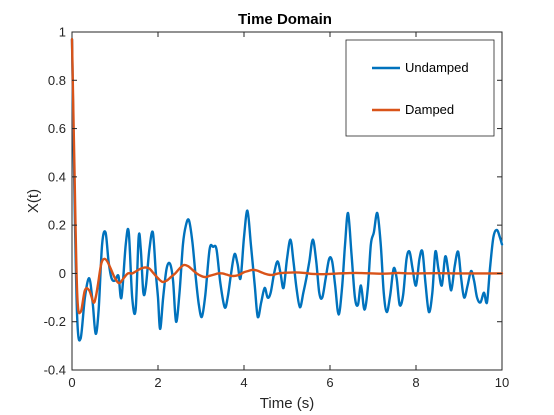  What do you see at coordinates (62, 32) in the screenshot?
I see `y-tick-label-7: 1` at bounding box center [62, 32].